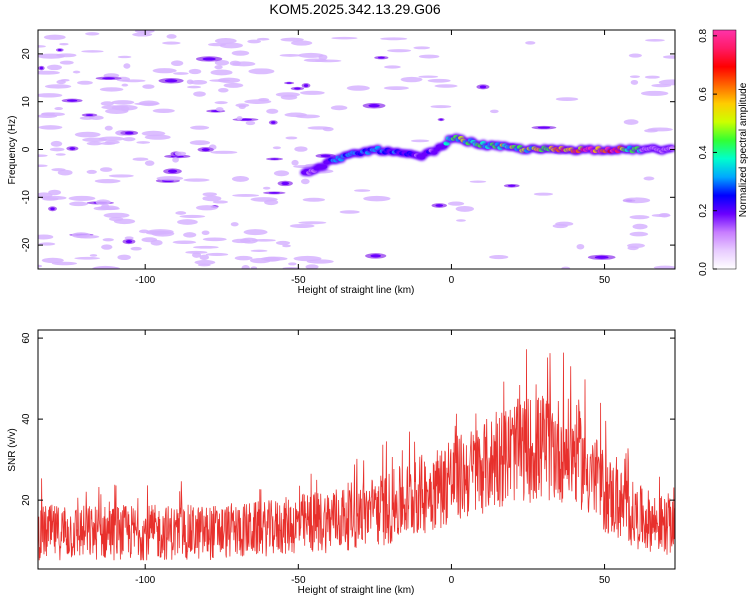 This screenshot has height=600, width=750. Describe the element at coordinates (26, 244) in the screenshot. I see `y-tick-label: -20` at that location.